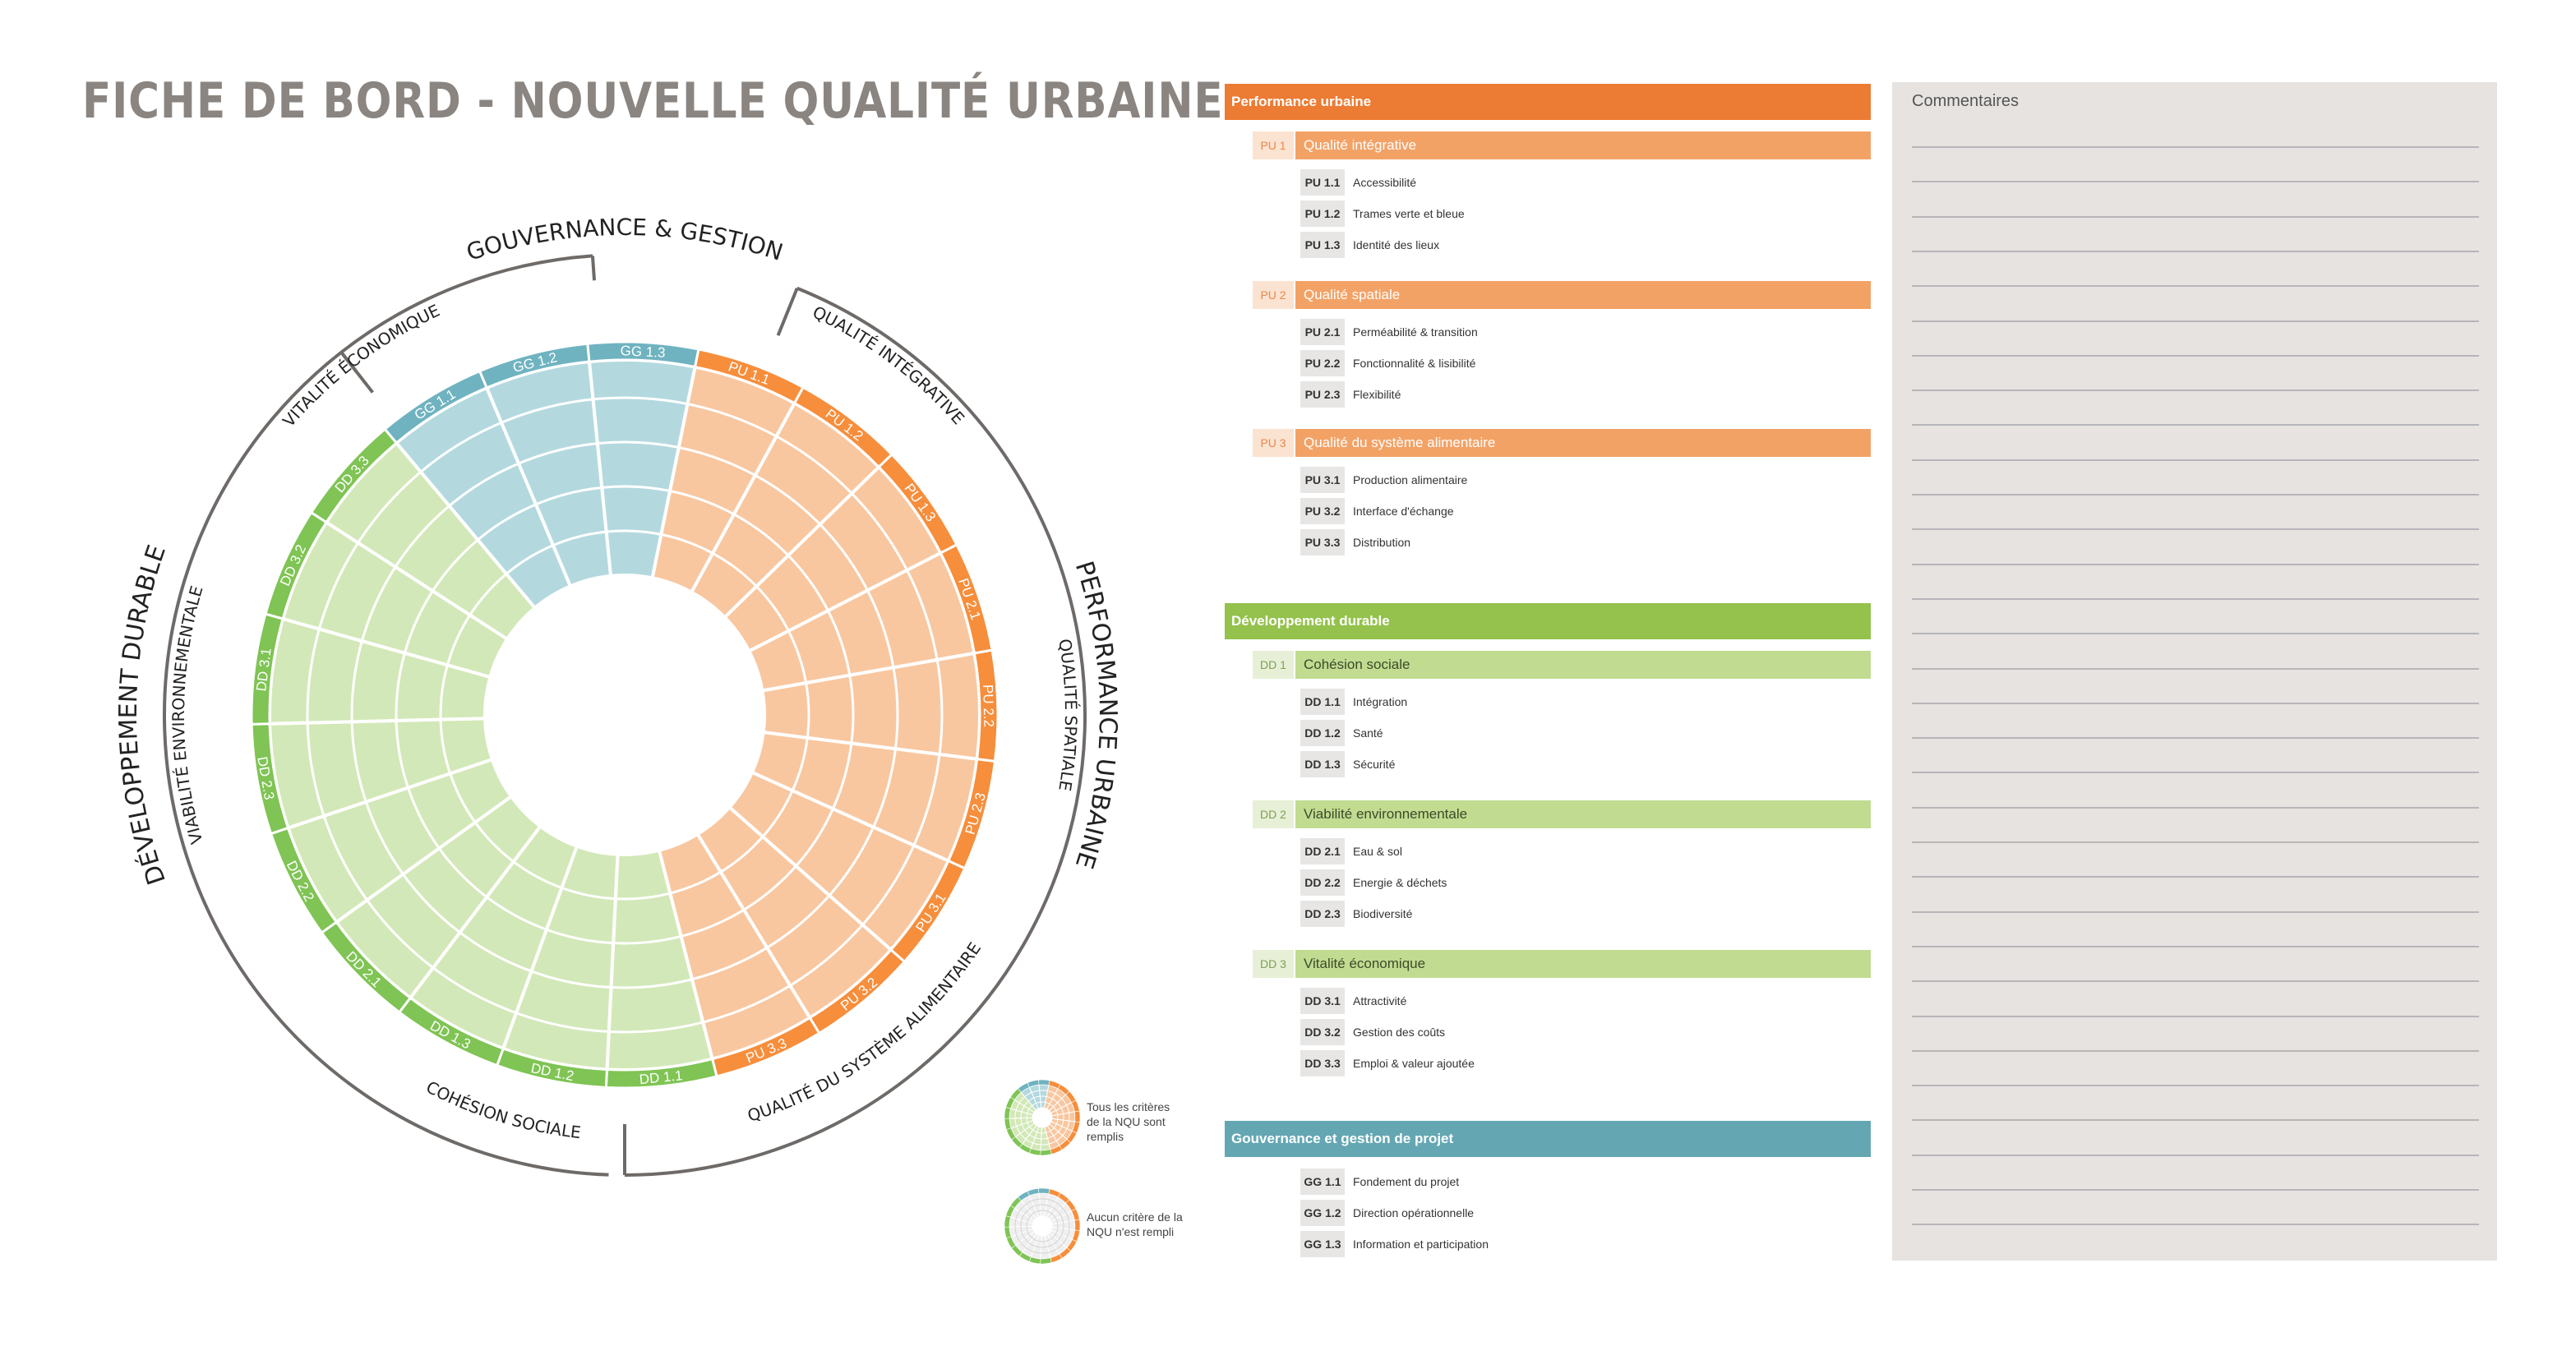 This screenshot has width=2576, height=1346. I want to click on subsection-pu2: PU 2 Qualité spatiale, so click(1562, 295).